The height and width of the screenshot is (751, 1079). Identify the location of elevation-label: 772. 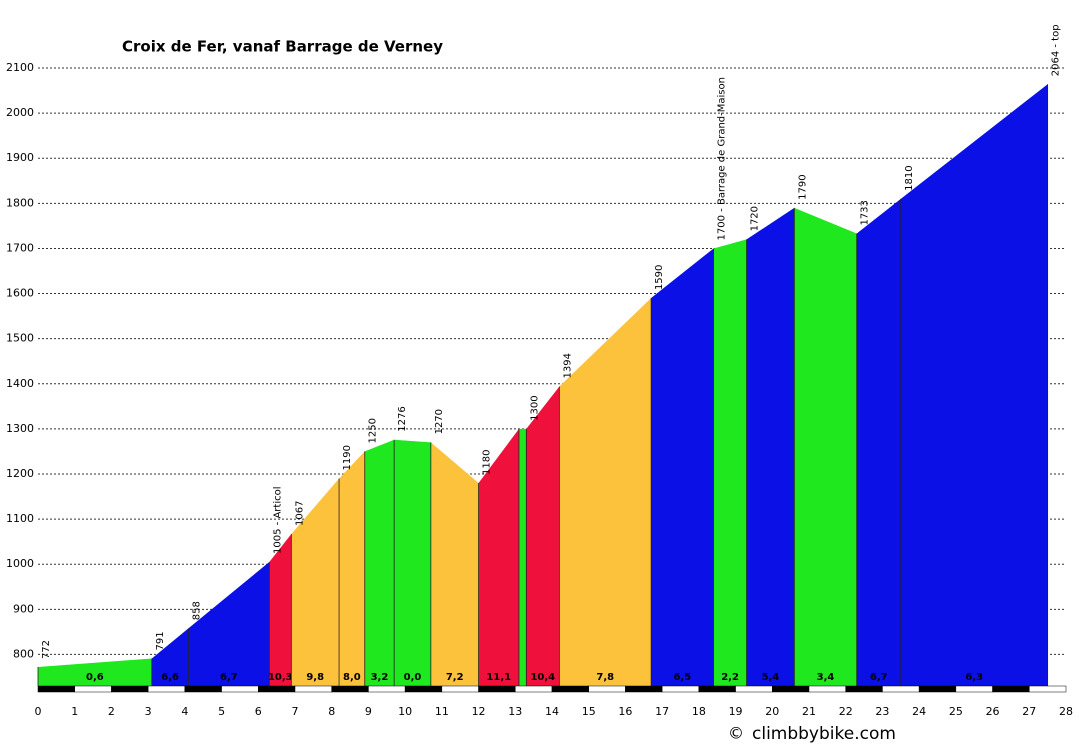
(46, 649).